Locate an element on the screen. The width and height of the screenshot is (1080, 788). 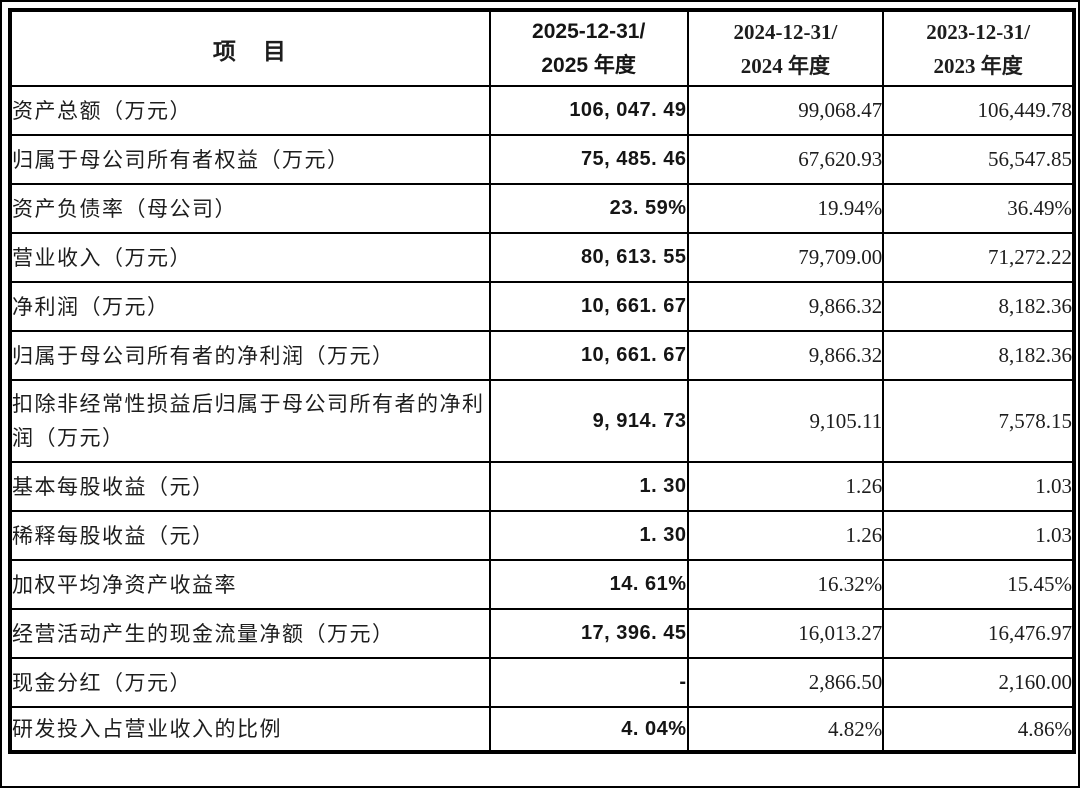
table-row: 加权平均净资产收益率 14. 61% 16.32% 15.45% is located at coordinates (542, 584).